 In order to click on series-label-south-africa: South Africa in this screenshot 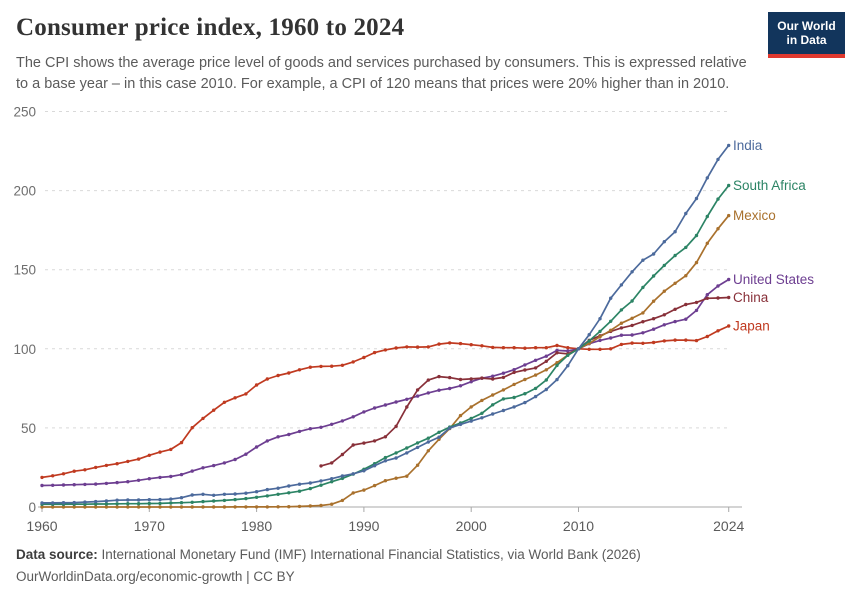, I will do `click(769, 185)`.